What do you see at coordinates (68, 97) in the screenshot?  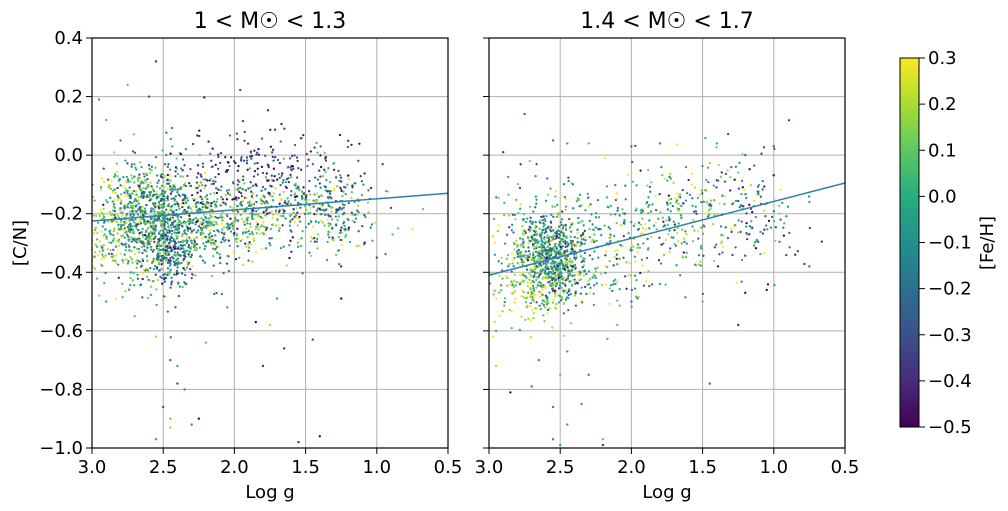 I see `y-tick-label: 0.2` at bounding box center [68, 97].